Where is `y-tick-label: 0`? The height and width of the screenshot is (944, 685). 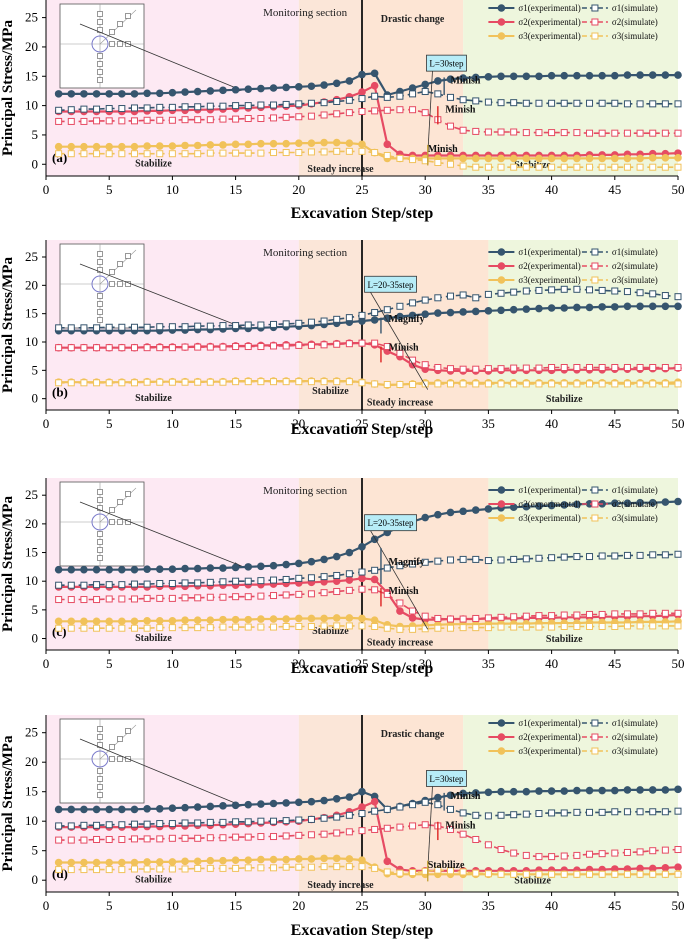 y-tick-label: 0 is located at coordinates (35, 879).